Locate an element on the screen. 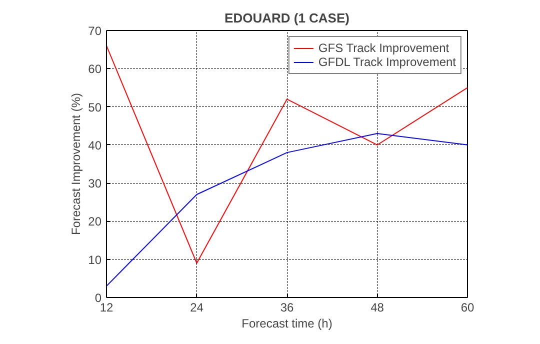  y-tick-label: 20 is located at coordinates (95, 221).